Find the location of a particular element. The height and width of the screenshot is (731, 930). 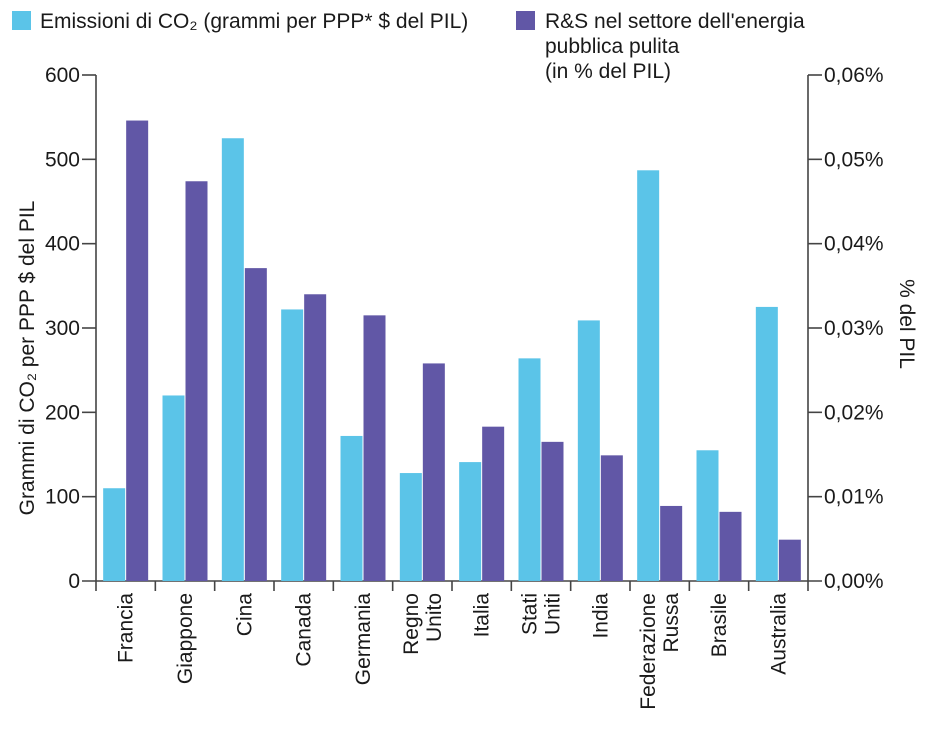

category-label: India is located at coordinates (600, 616).